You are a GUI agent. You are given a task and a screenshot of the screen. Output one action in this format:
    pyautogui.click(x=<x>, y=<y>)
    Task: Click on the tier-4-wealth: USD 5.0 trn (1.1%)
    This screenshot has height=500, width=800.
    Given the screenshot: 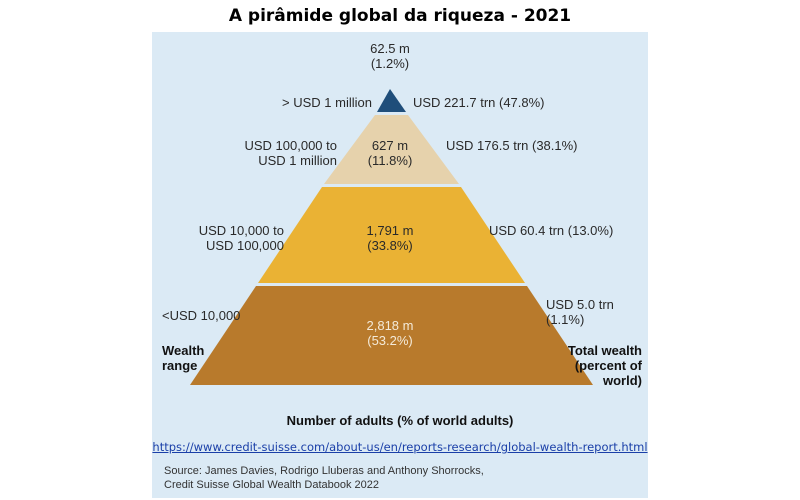 What is the action you would take?
    pyautogui.click(x=580, y=312)
    